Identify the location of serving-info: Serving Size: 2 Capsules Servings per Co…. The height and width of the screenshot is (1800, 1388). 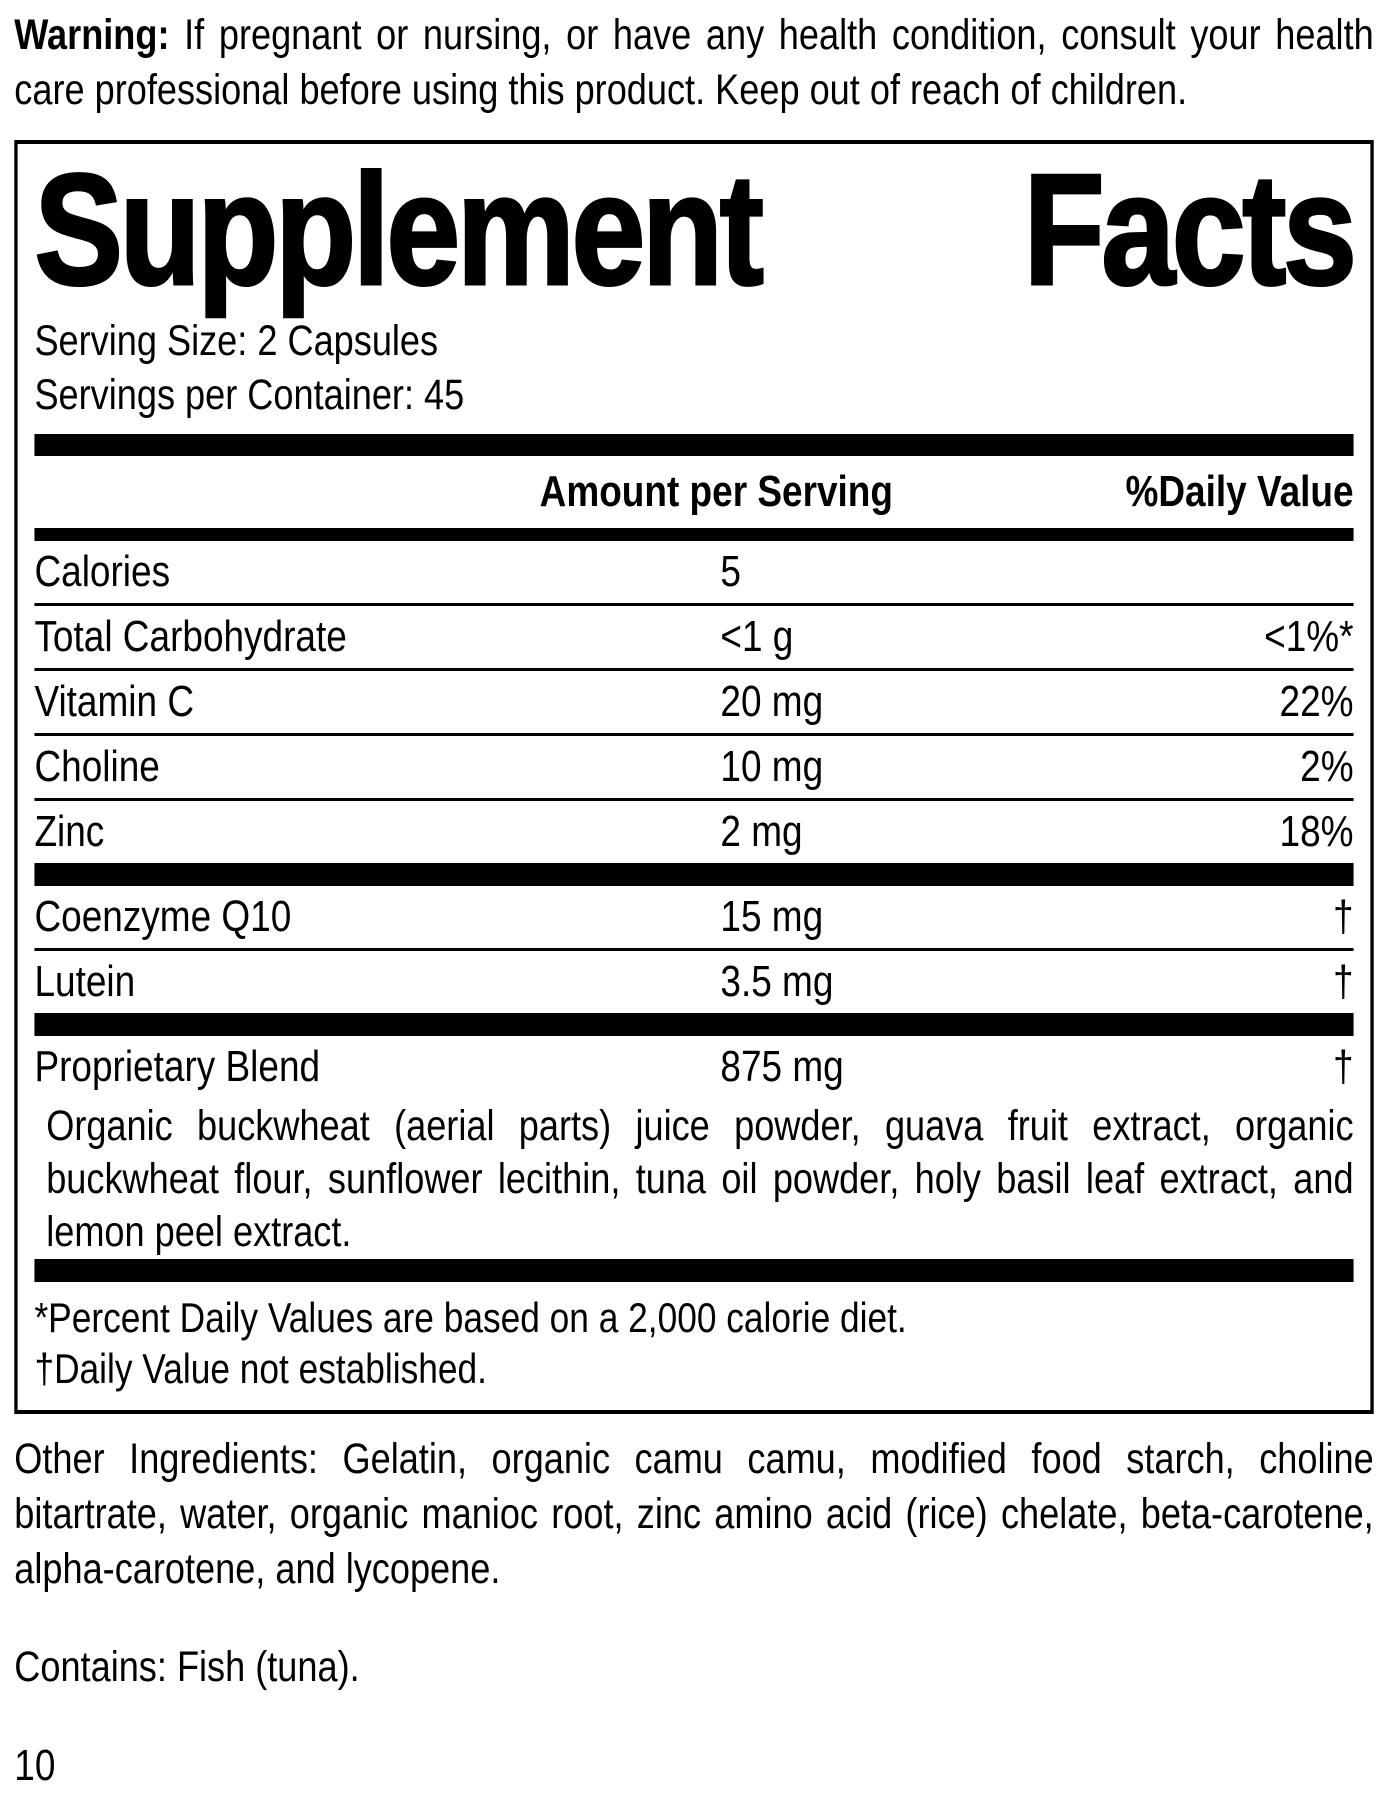
(693, 368).